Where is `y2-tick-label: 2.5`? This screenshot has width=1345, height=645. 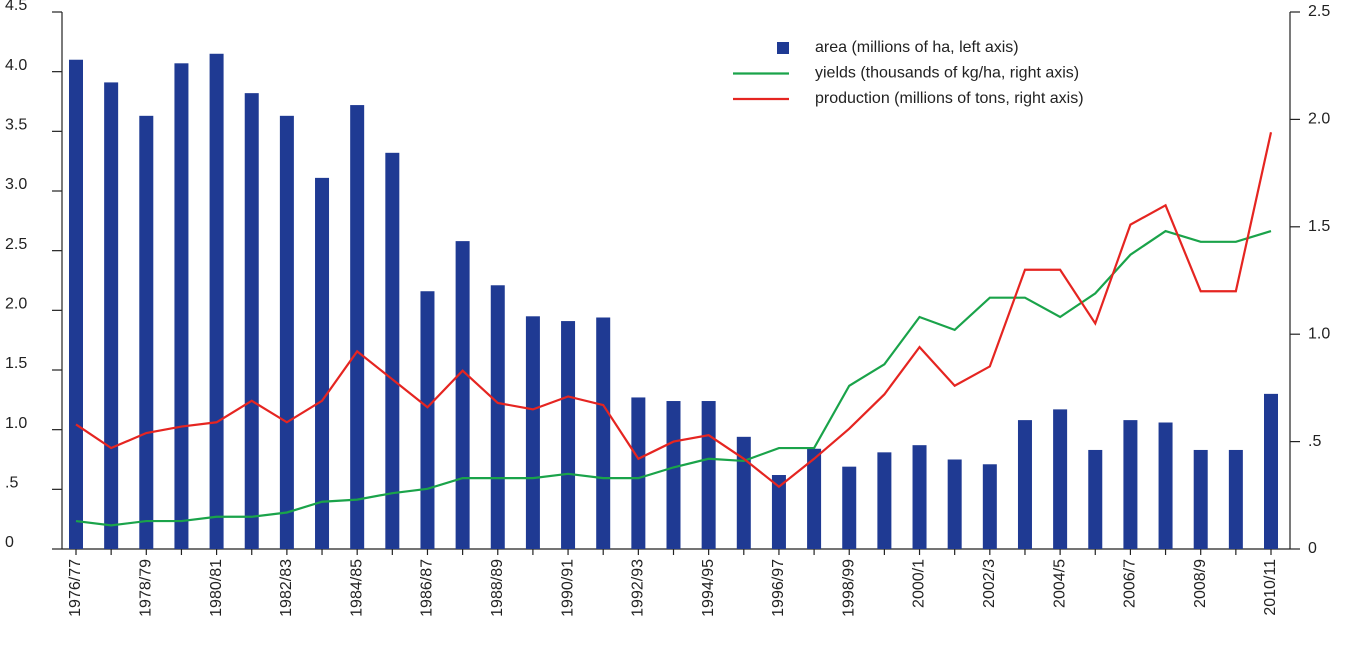
y2-tick-label: 2.5 is located at coordinates (1319, 11).